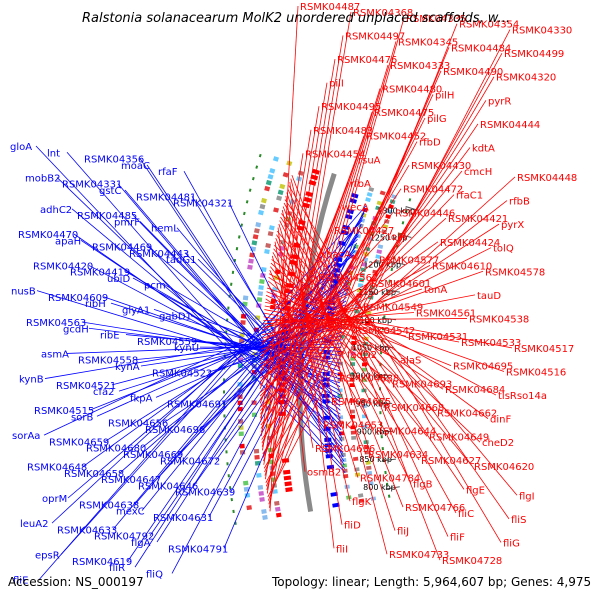 The width and height of the screenshot is (600, 600). What do you see at coordinates (404, 113) in the screenshot?
I see `forward-gene-label: RSMK04475` at bounding box center [404, 113].